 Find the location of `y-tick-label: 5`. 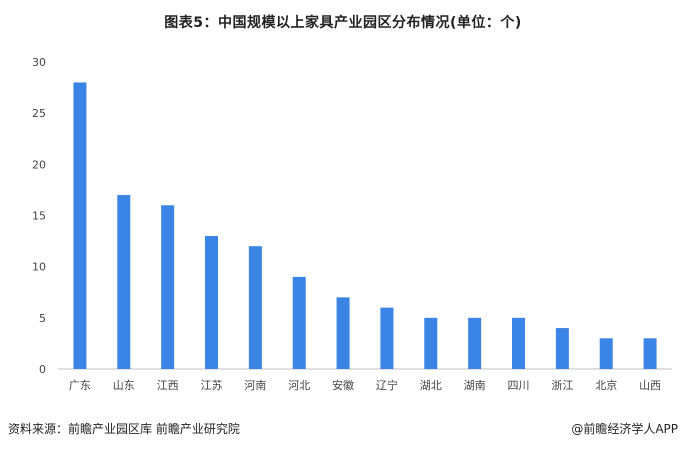

y-tick-label: 5 is located at coordinates (42, 318).